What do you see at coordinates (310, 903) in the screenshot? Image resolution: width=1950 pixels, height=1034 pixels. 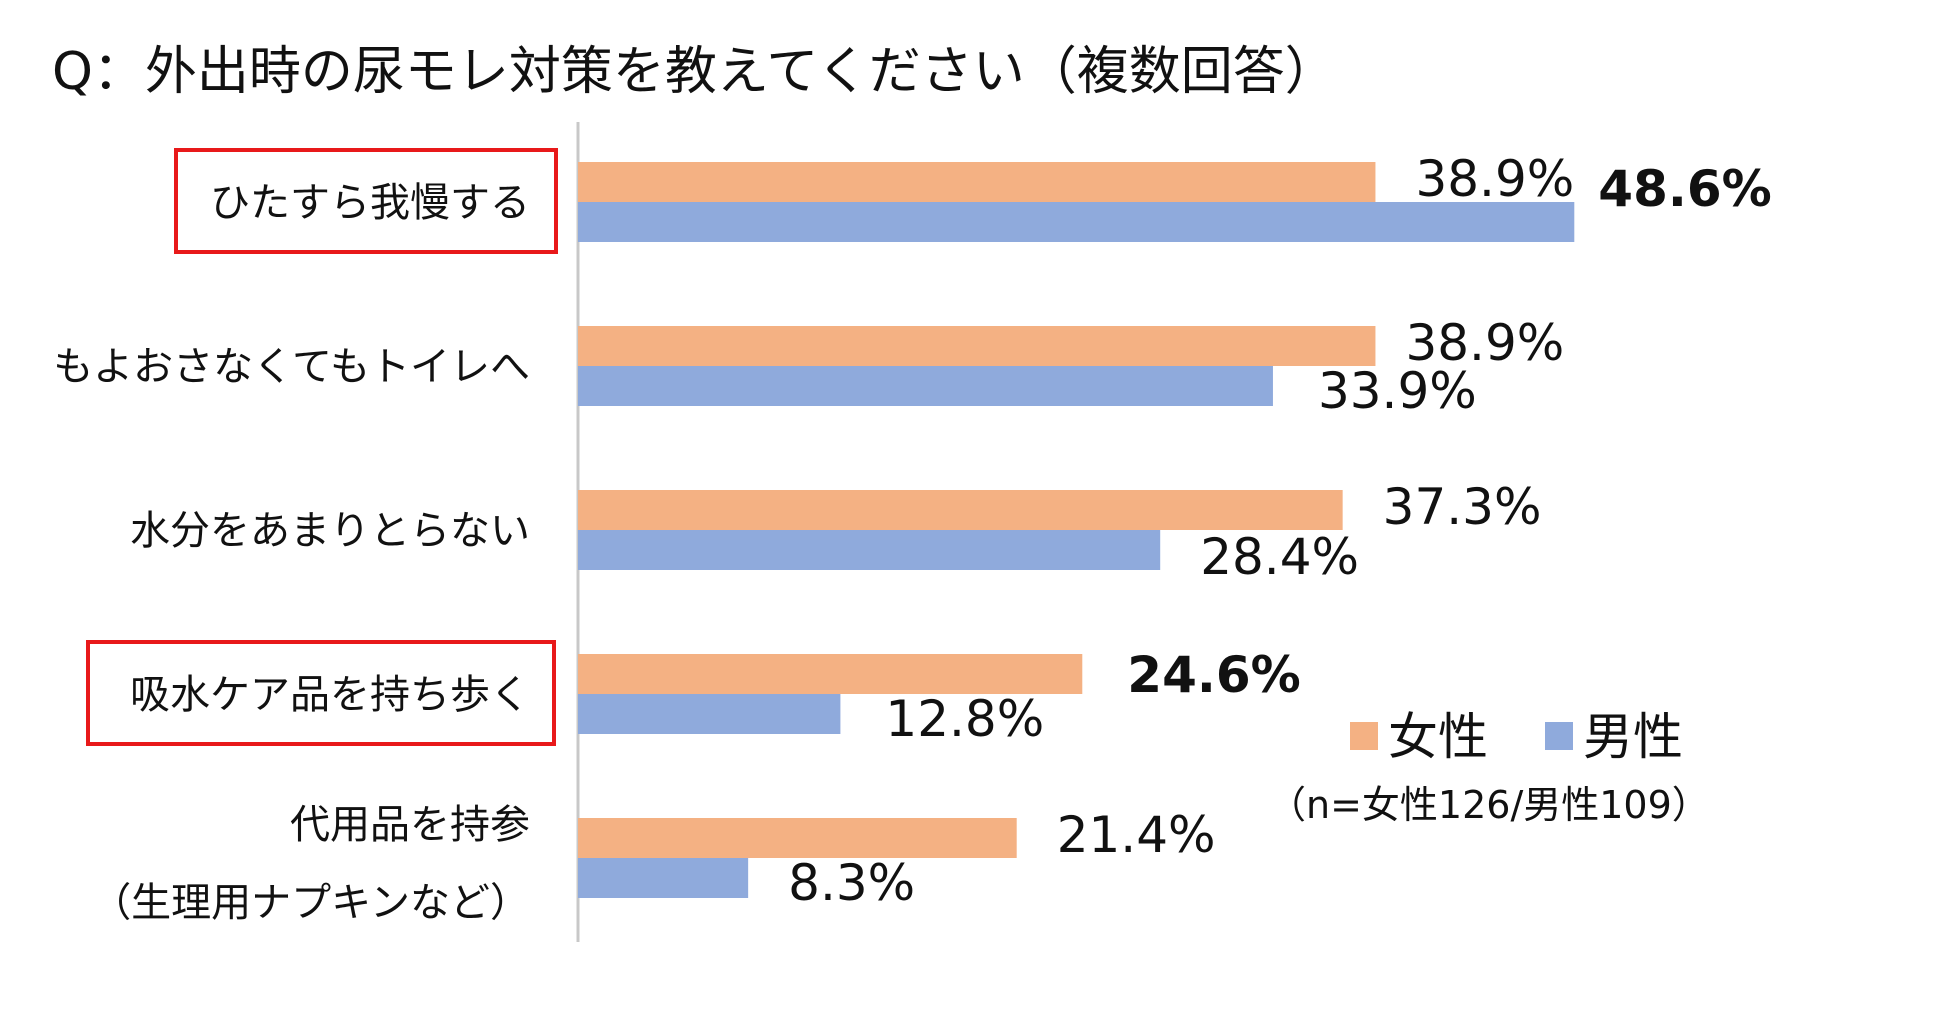 I see `category-label-4-line-1: （生理用ナプキンなど）` at bounding box center [310, 903].